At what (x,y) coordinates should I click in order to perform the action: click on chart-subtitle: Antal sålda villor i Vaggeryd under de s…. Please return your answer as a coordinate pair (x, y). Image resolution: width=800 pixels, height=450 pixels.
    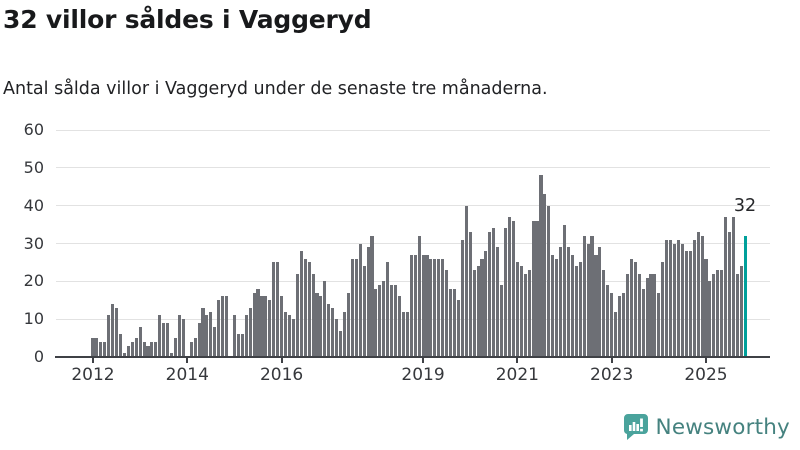
    Looking at the image, I should click on (275, 89).